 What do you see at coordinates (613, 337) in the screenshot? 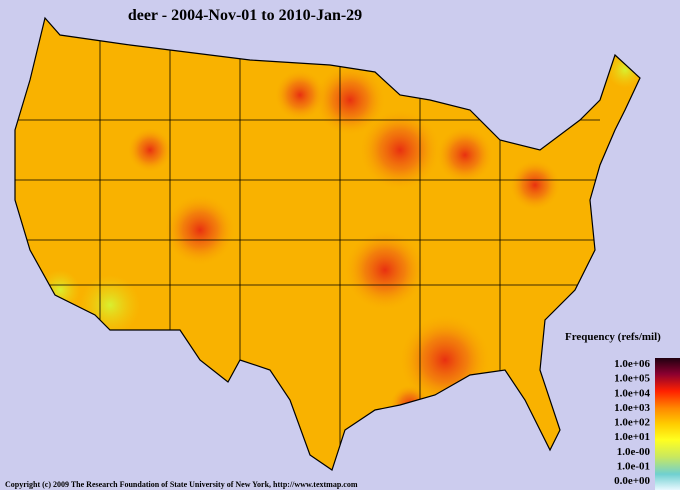
I see `legend-title: Frequency (refs/mil)` at bounding box center [613, 337].